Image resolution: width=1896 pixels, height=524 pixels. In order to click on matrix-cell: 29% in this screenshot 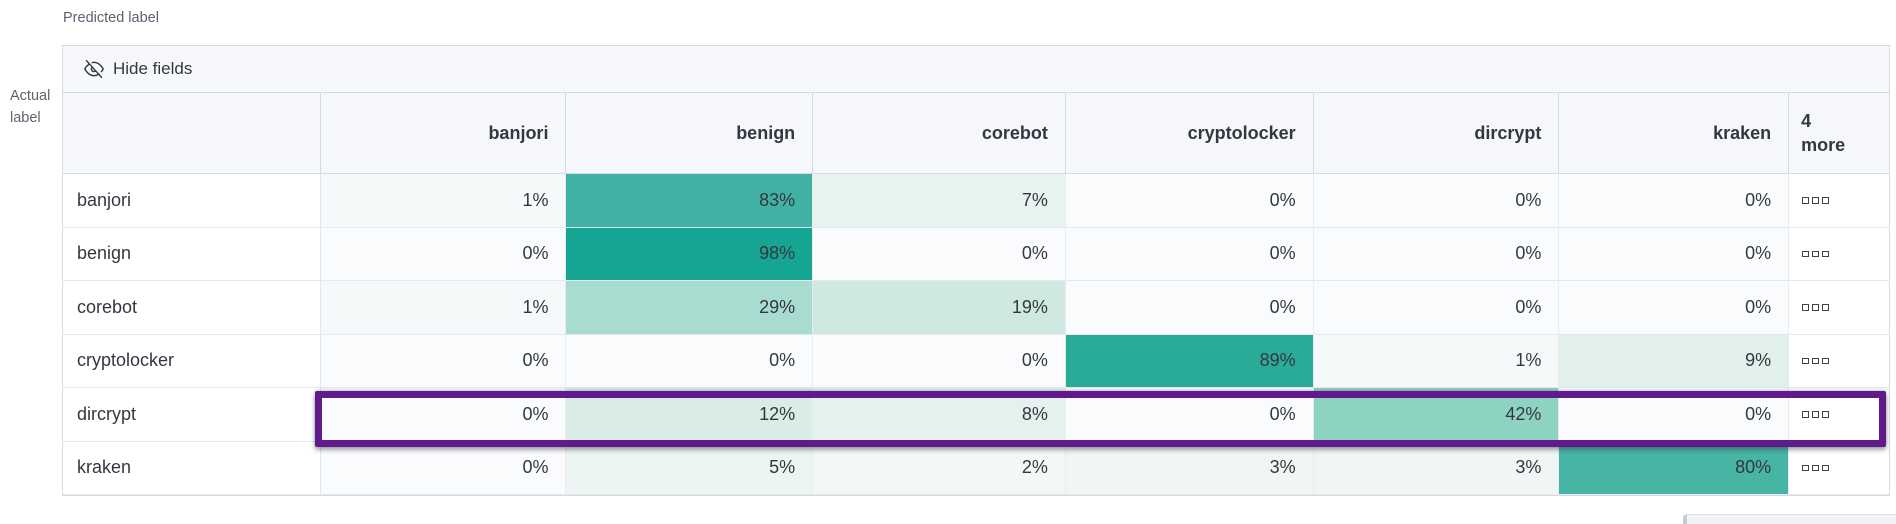, I will do `click(690, 308)`.